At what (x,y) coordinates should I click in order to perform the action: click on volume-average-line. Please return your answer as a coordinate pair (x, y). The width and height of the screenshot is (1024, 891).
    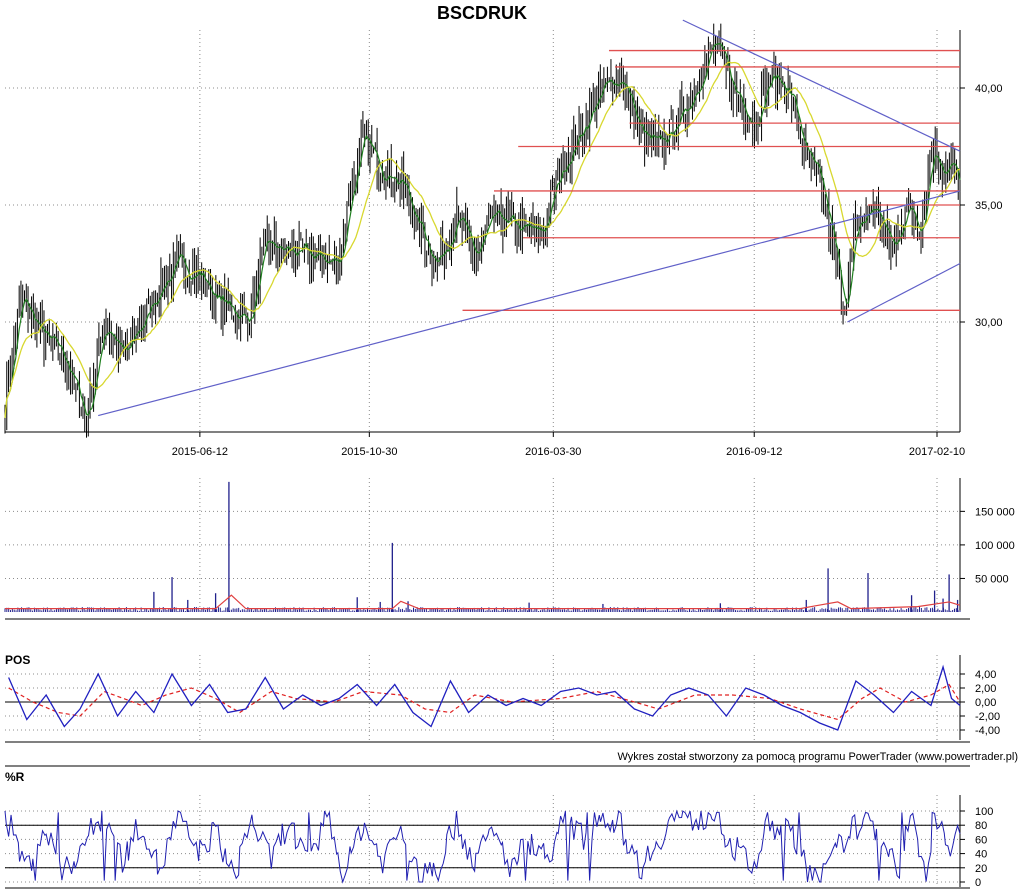
    Looking at the image, I should click on (483, 602).